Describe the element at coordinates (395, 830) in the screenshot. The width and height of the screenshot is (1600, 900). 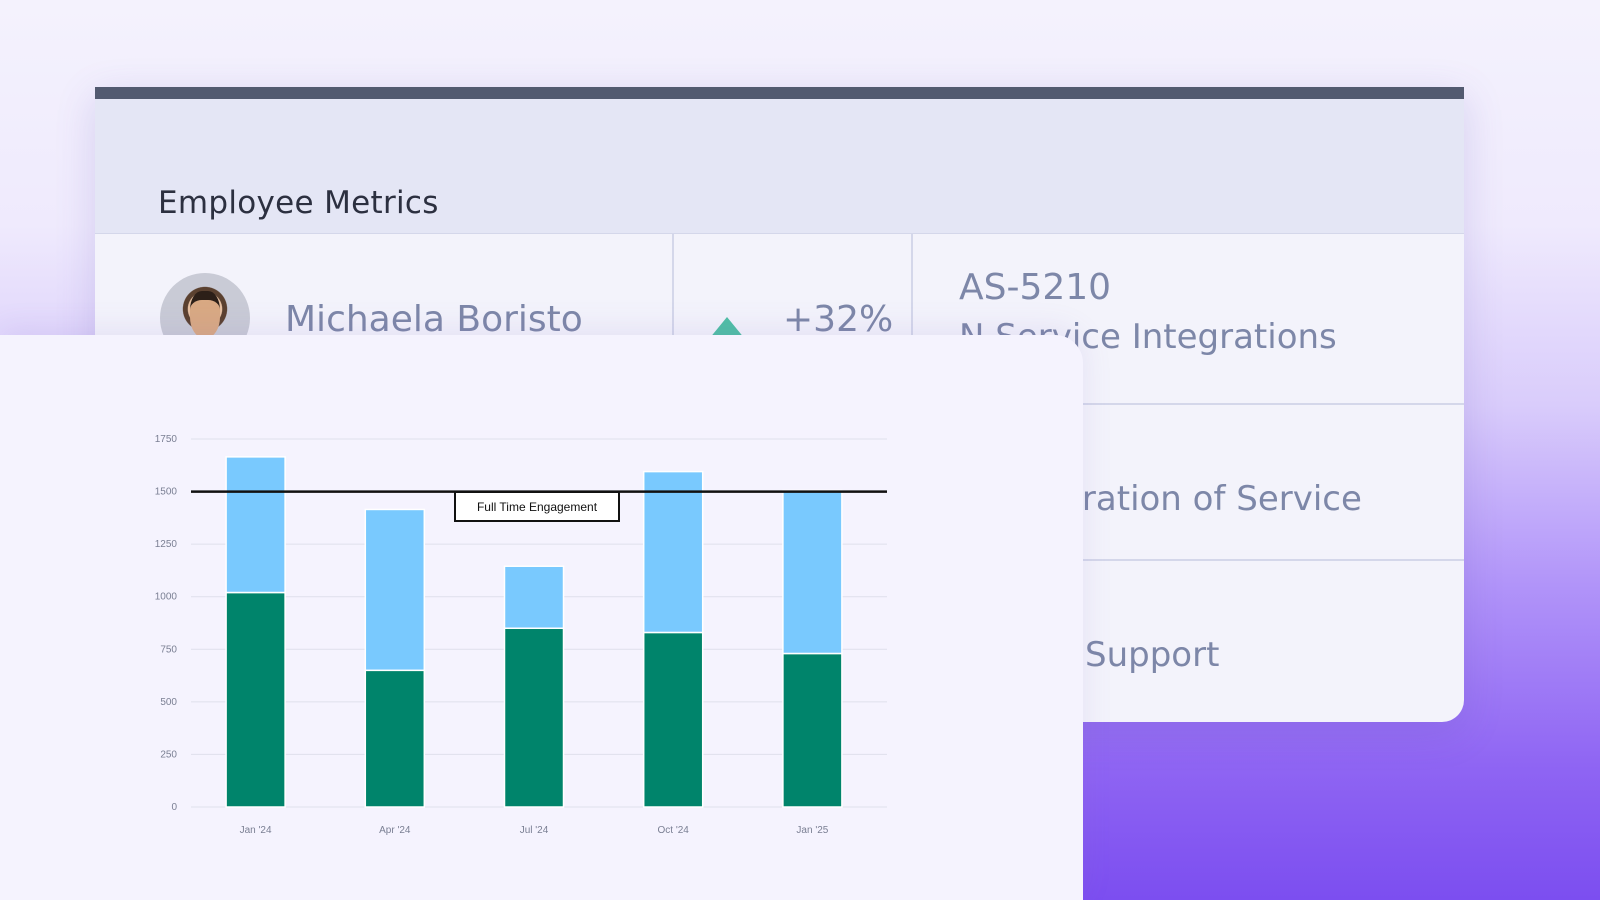
I see `x-tick-label: Apr '24` at that location.